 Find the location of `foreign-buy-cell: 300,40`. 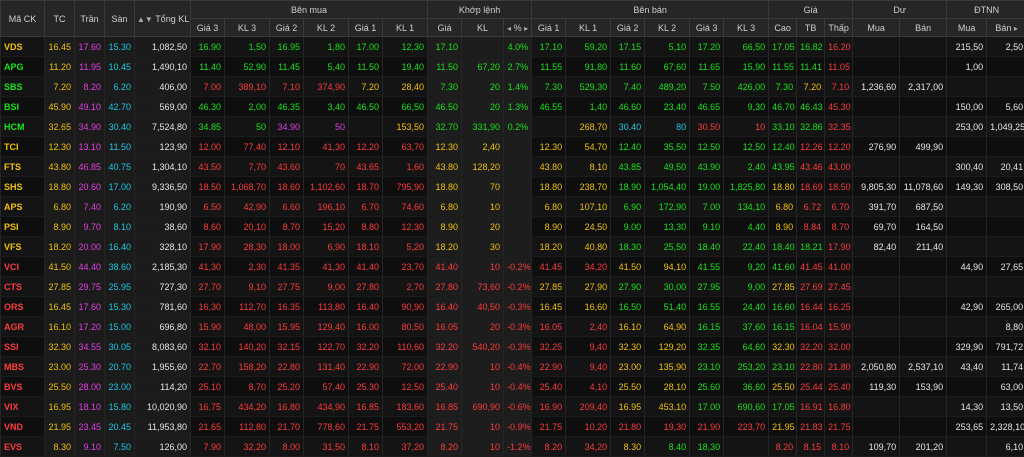

foreign-buy-cell: 300,40 is located at coordinates (967, 167).